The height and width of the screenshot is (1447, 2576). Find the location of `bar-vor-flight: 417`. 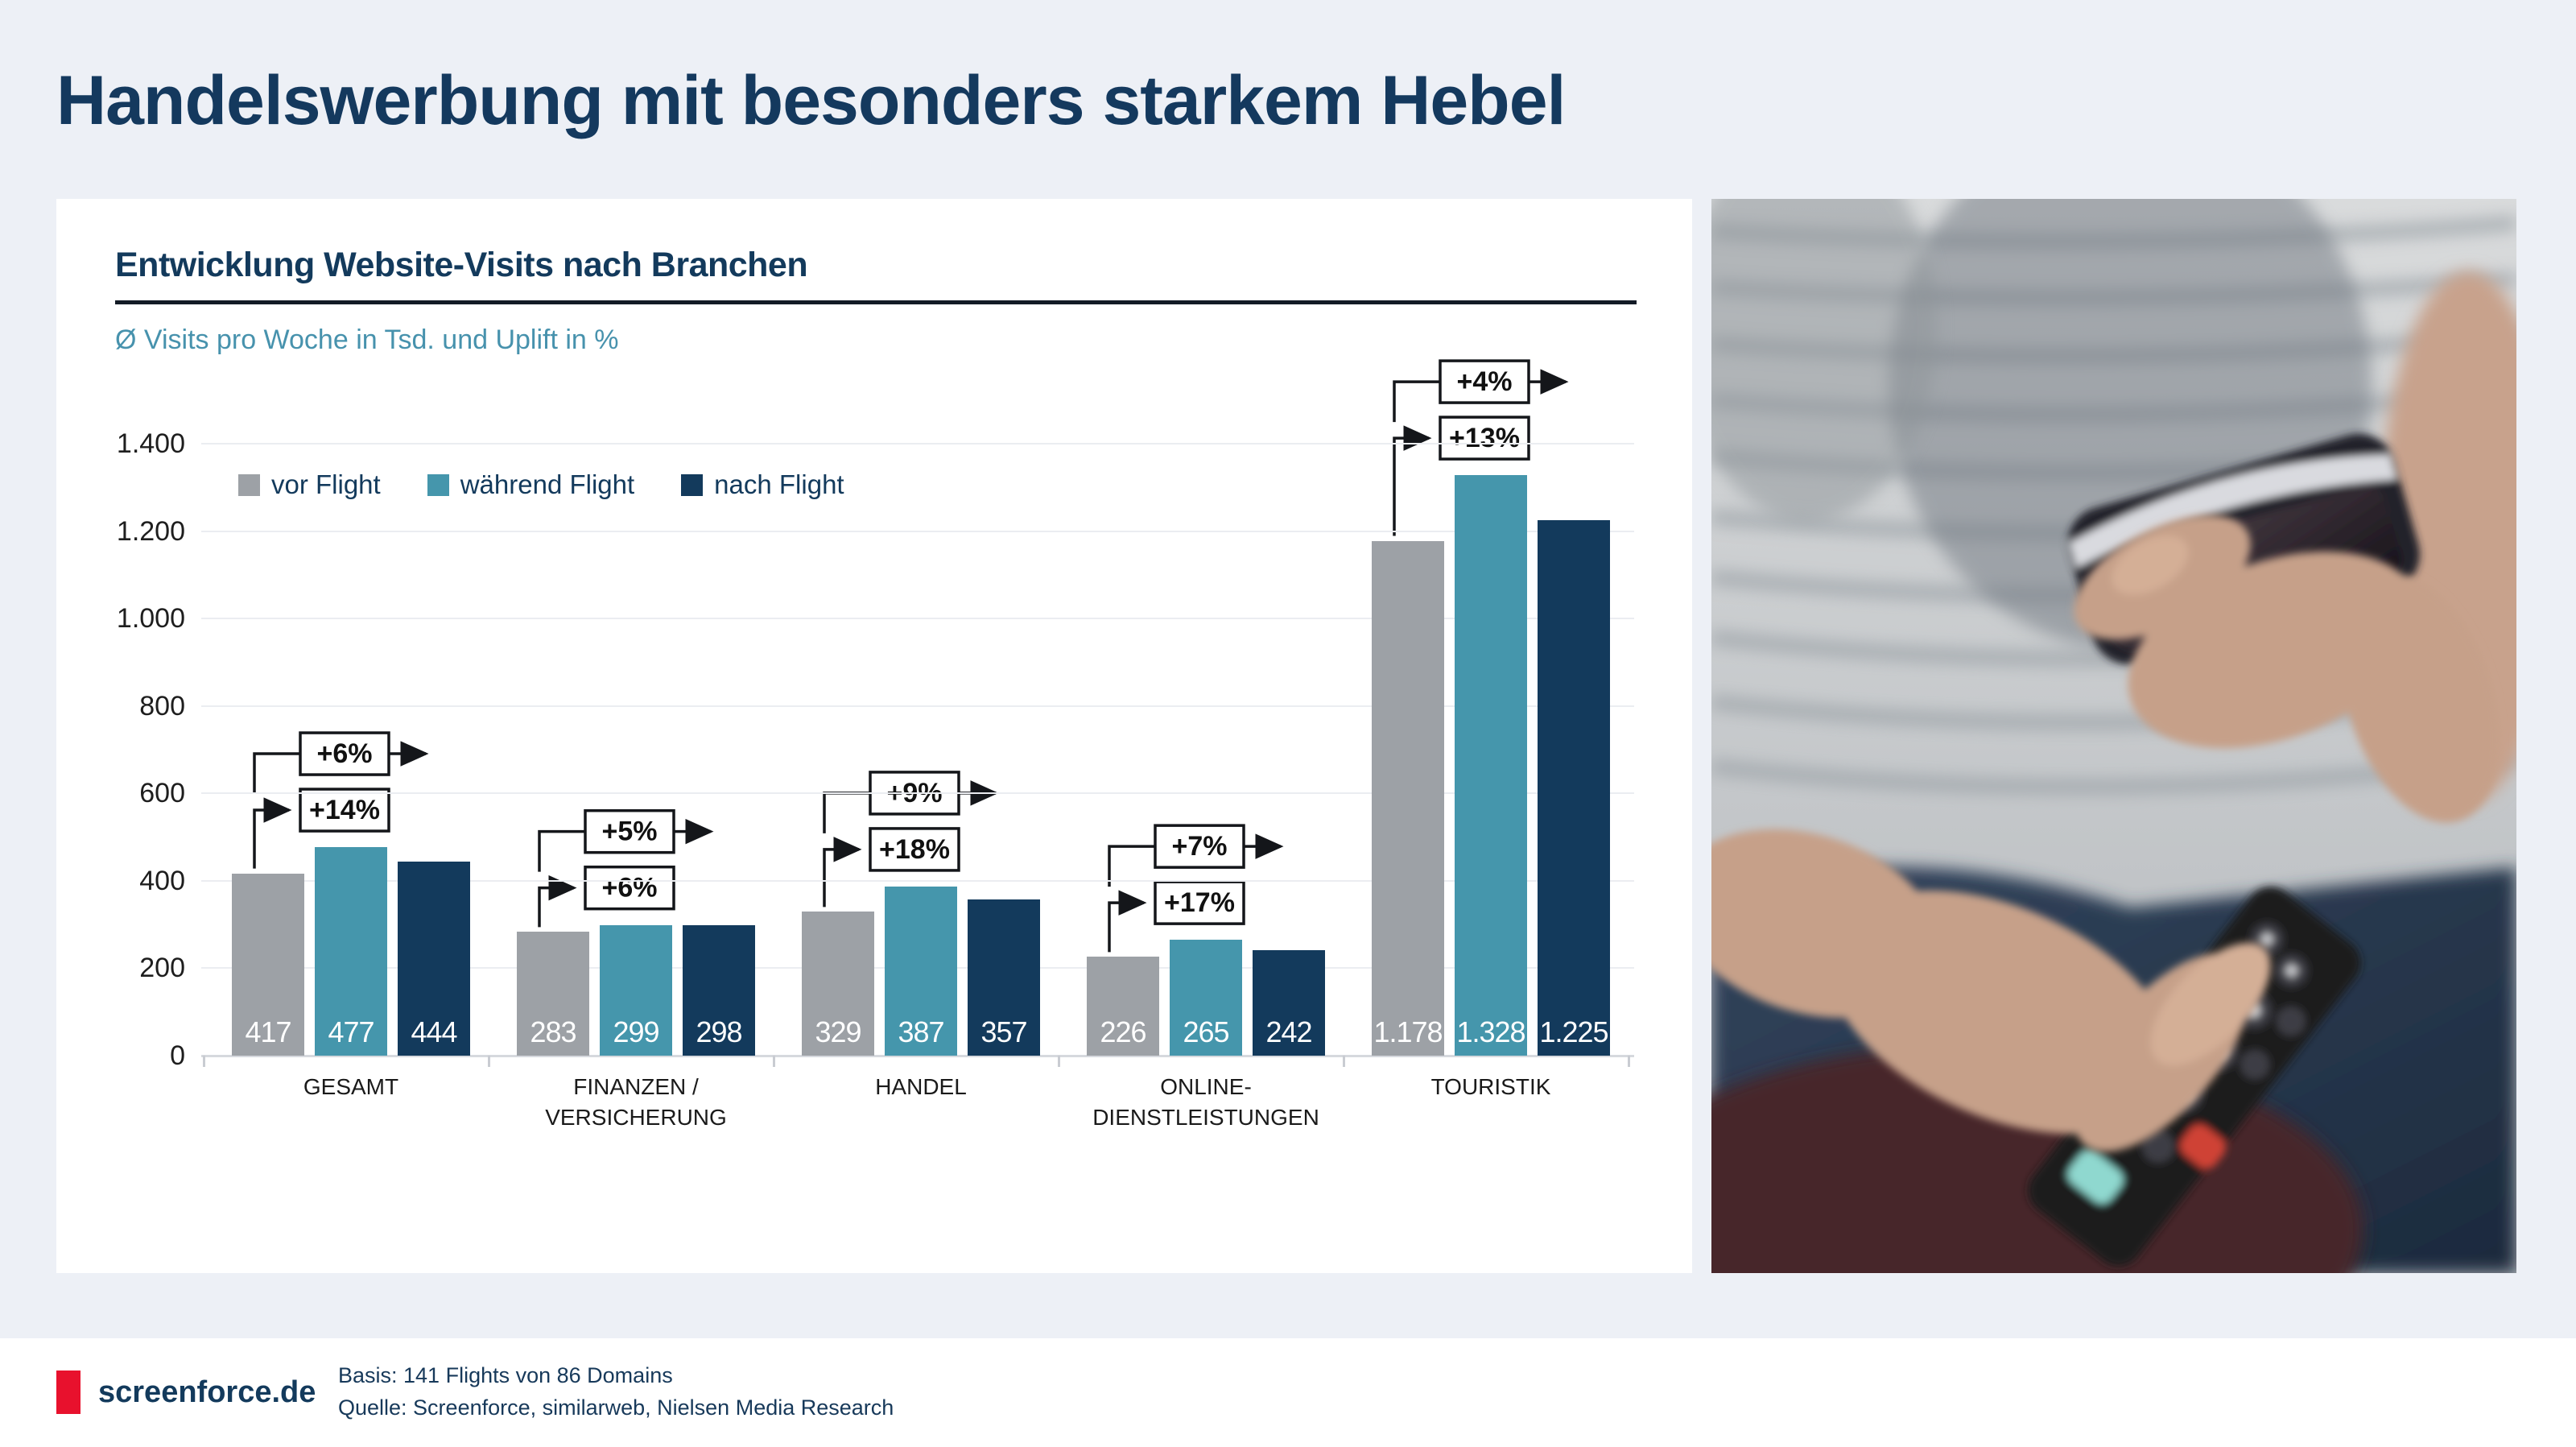

bar-vor-flight: 417 is located at coordinates (268, 965).